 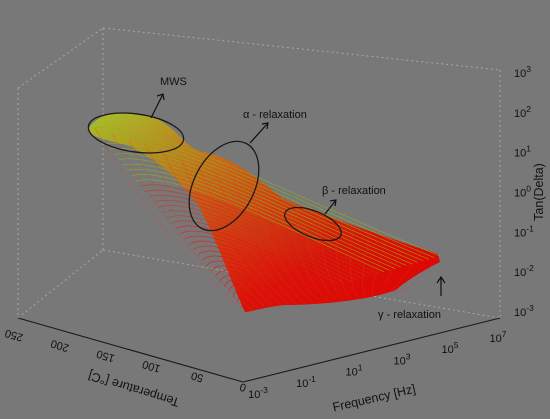 I want to click on alpha-label: α - relaxation, so click(x=275, y=115).